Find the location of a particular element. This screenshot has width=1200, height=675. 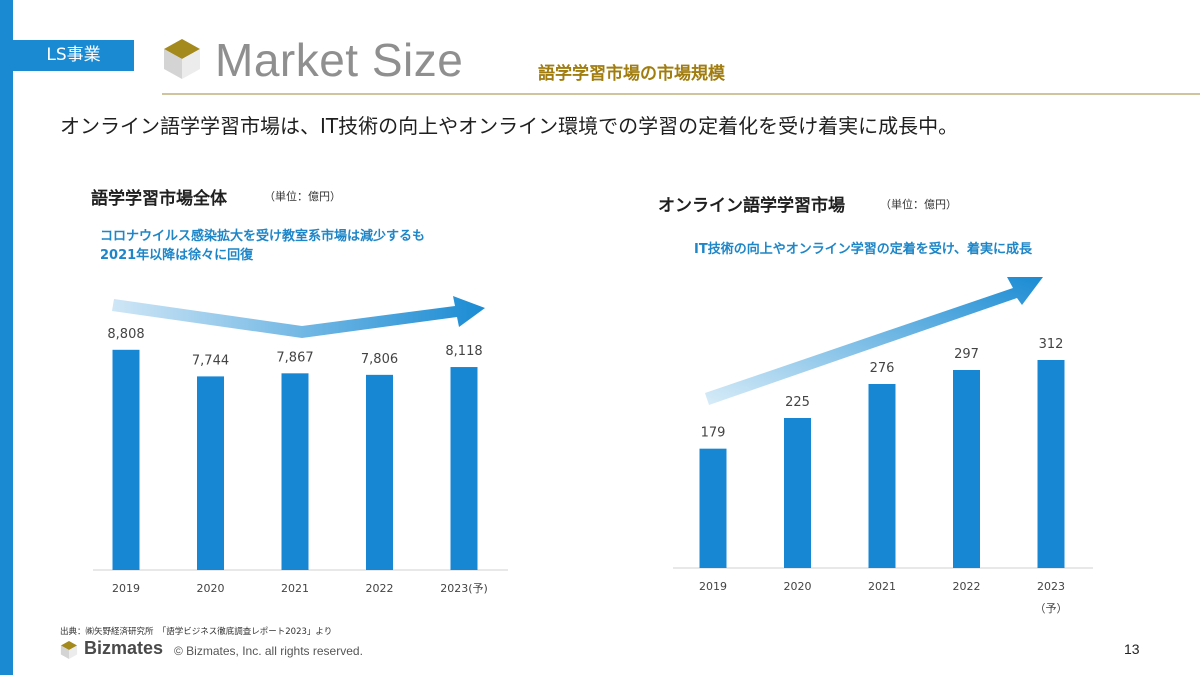

tick-label-online: 2019 is located at coordinates (713, 586).